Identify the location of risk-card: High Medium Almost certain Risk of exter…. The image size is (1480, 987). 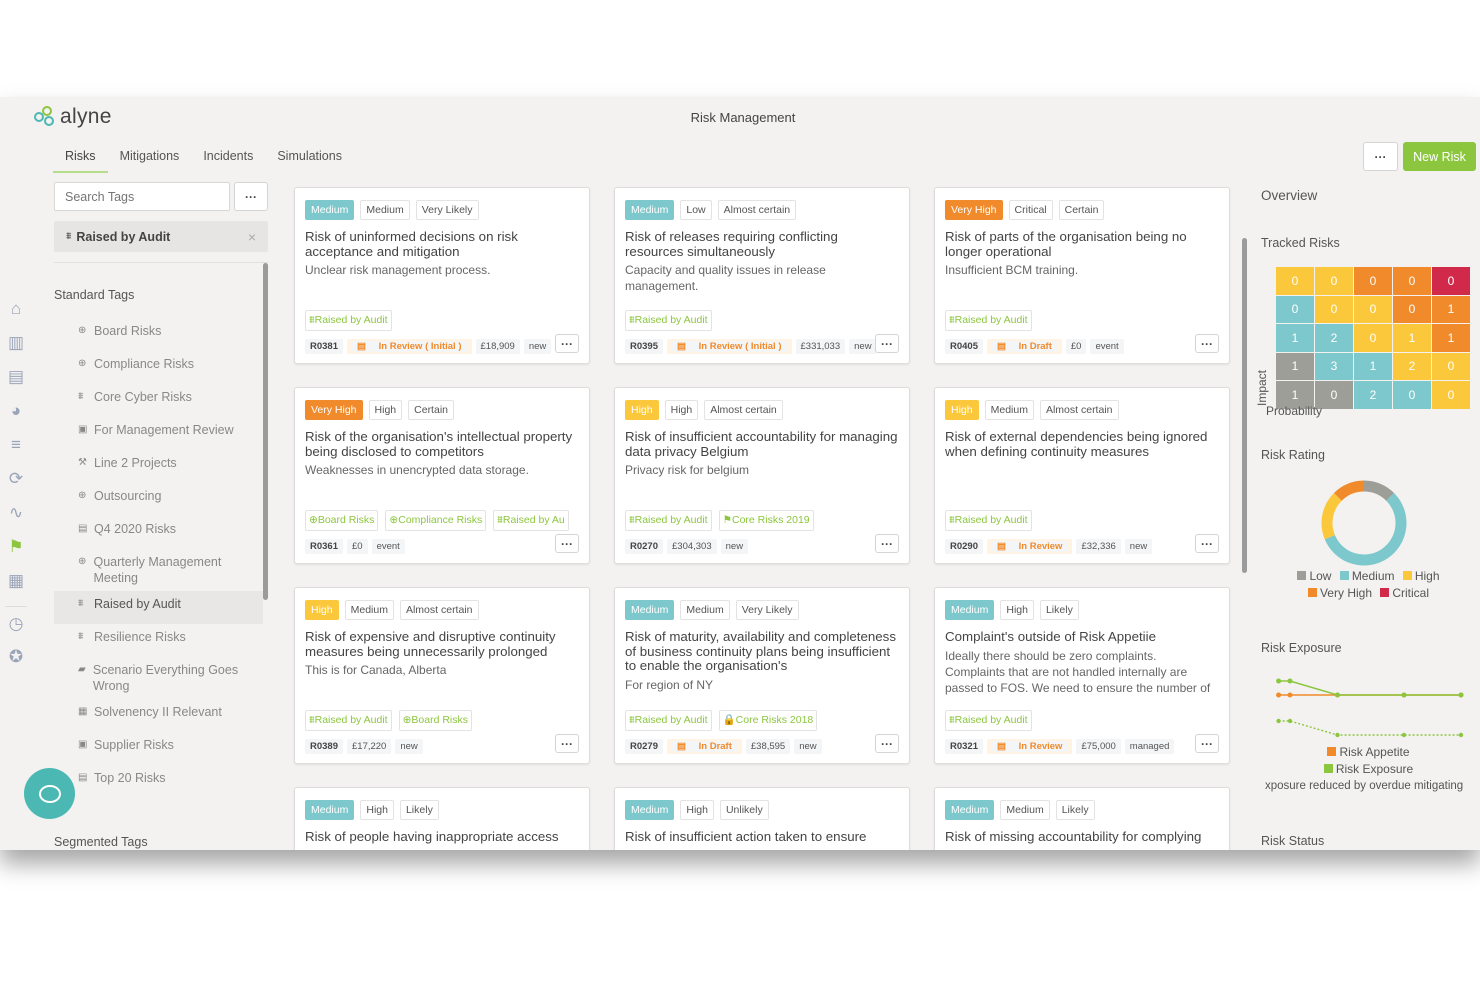
(1082, 475).